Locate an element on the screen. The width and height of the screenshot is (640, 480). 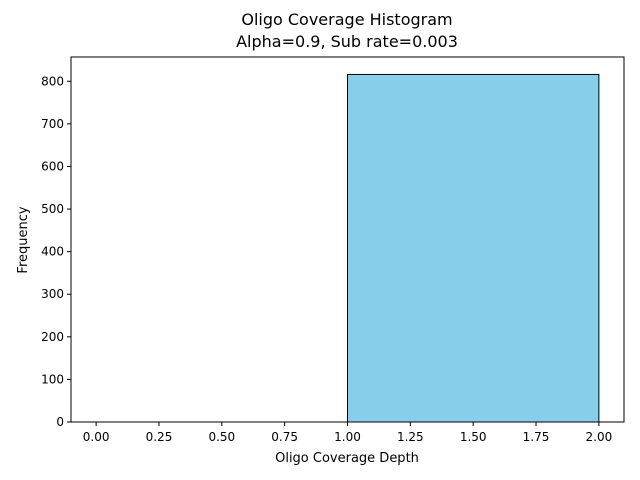
y-tick-label: 600 is located at coordinates (52, 166).